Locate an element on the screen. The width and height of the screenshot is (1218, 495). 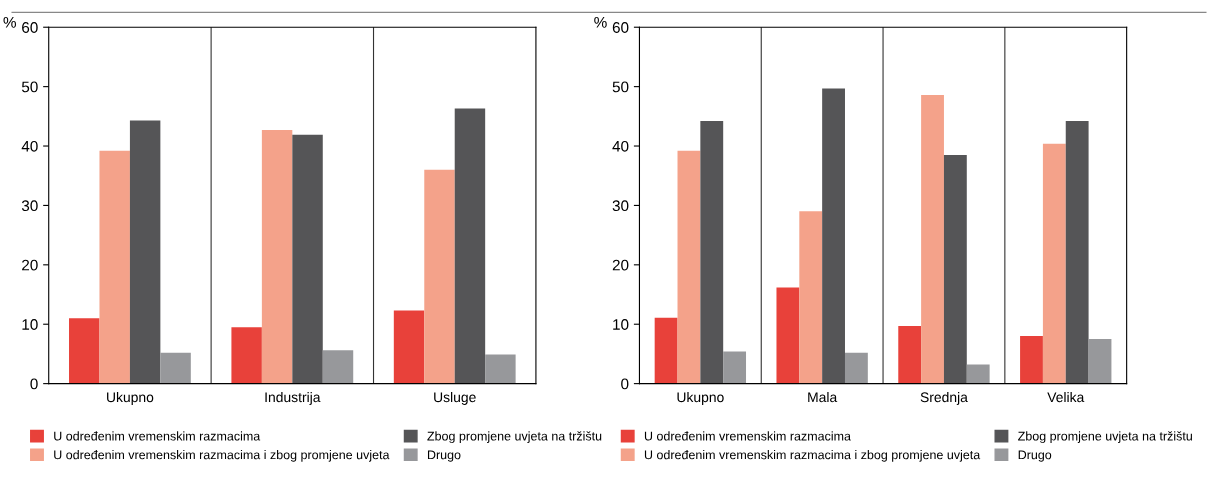
x-tick-label: Usluge is located at coordinates (455, 398).